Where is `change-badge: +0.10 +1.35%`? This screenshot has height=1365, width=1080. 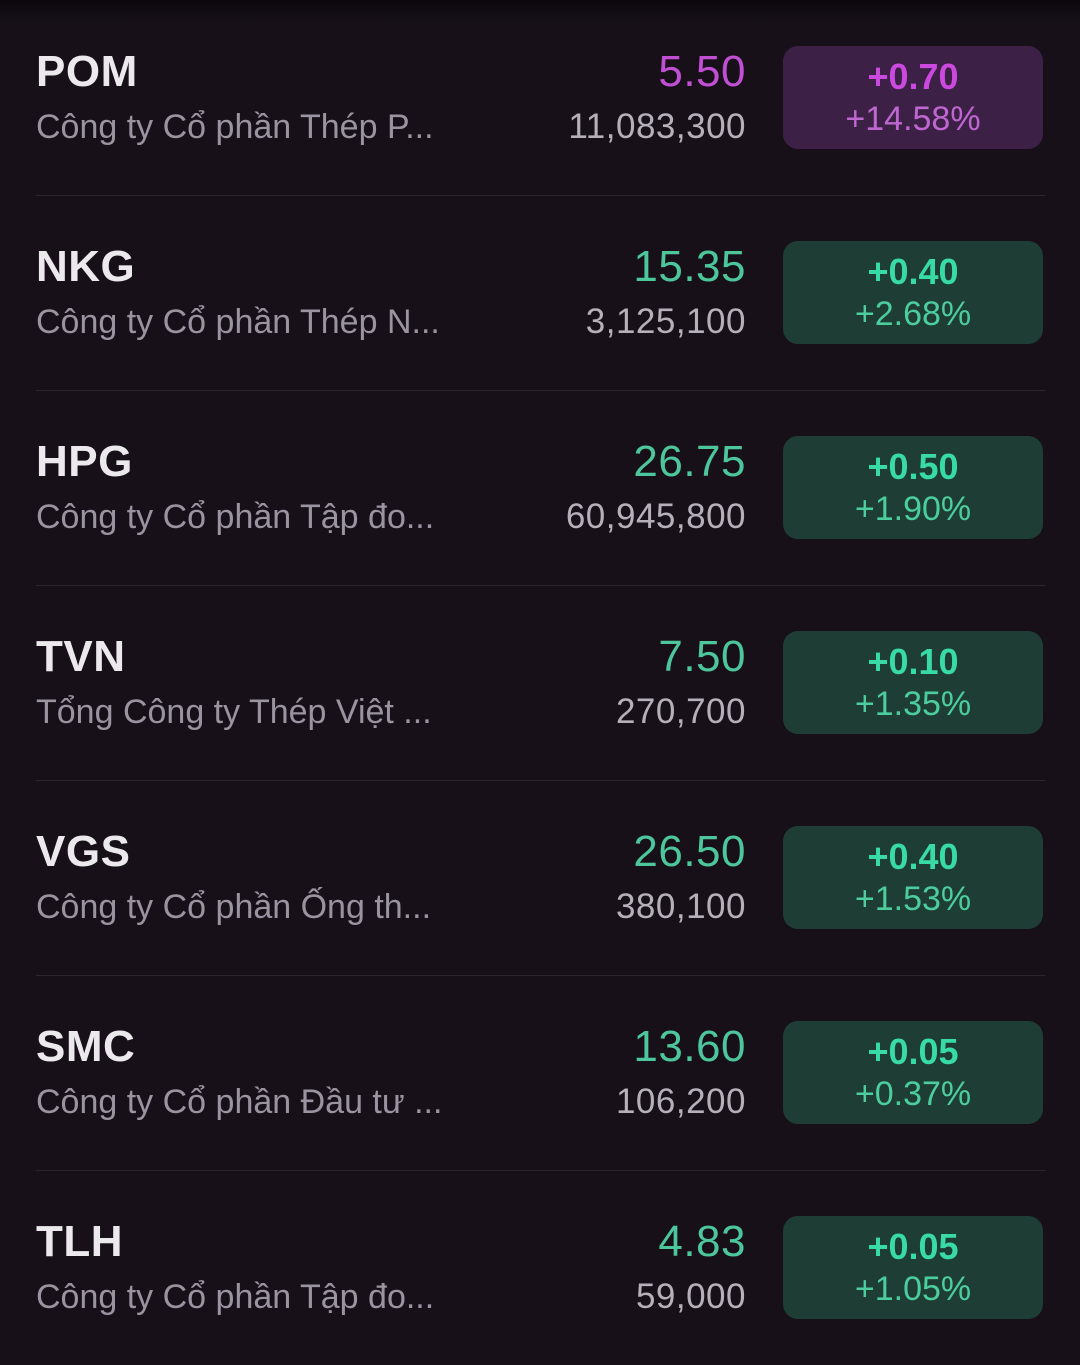
change-badge: +0.10 +1.35% is located at coordinates (913, 682).